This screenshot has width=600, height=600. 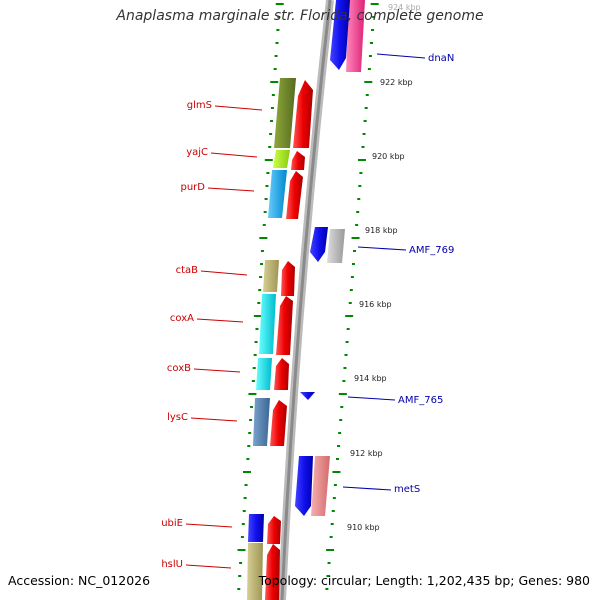 I want to click on gene-label-AMF_765: AMF_765, so click(x=420, y=400).